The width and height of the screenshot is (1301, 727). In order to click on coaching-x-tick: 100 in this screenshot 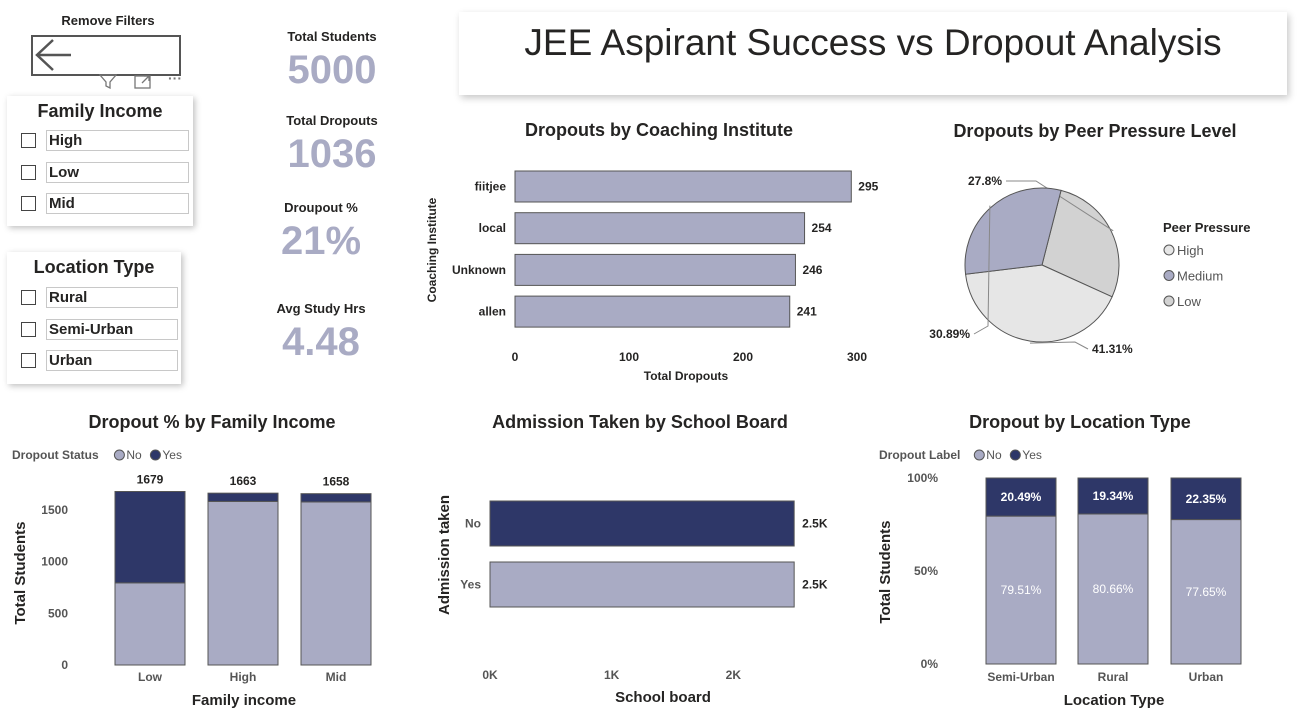, I will do `click(629, 357)`.